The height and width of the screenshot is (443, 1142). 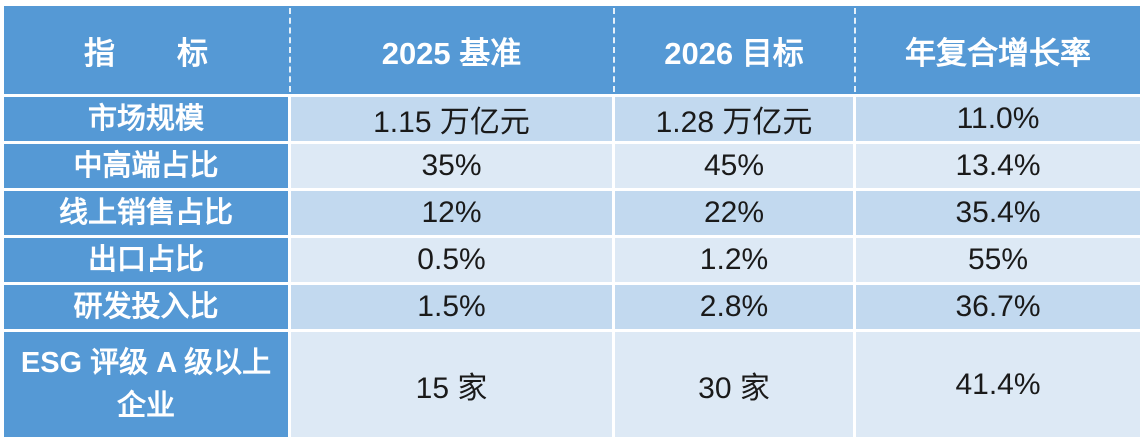 I want to click on data-cell: 35%, so click(x=451, y=166).